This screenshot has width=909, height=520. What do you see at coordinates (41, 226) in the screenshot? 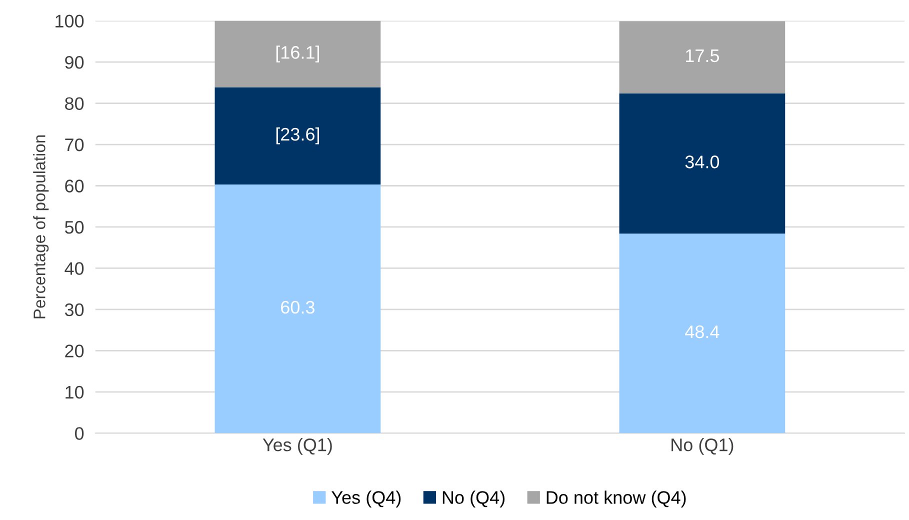
I see `y-axis-title: Percentage of population` at bounding box center [41, 226].